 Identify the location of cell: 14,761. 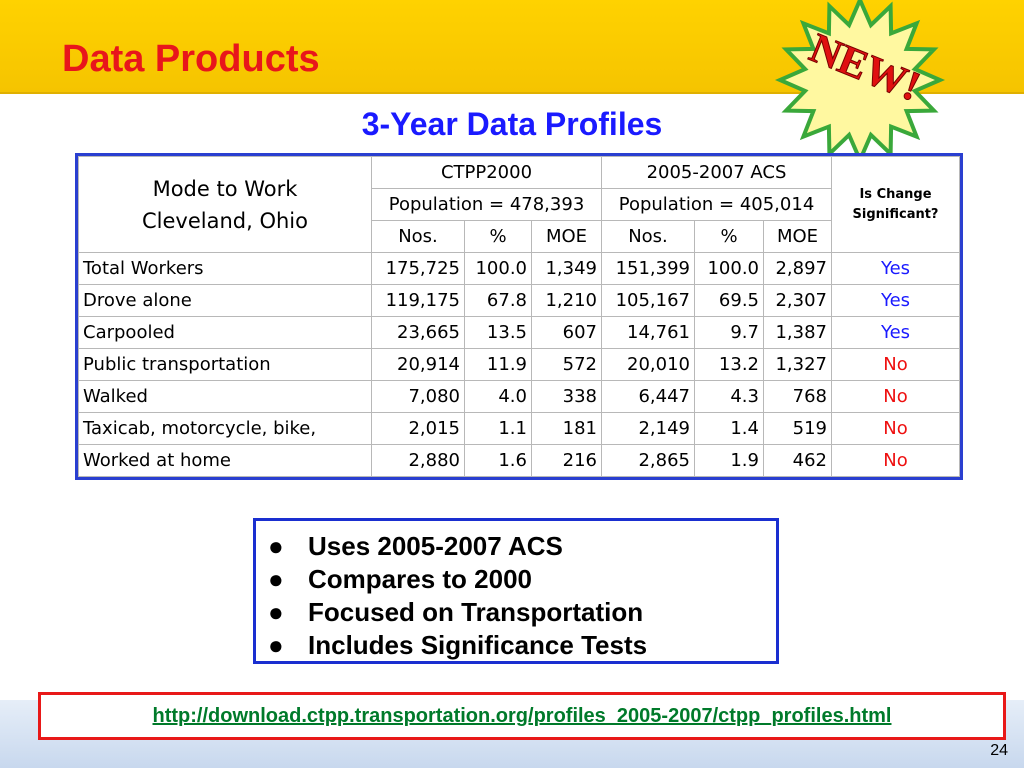
(648, 332).